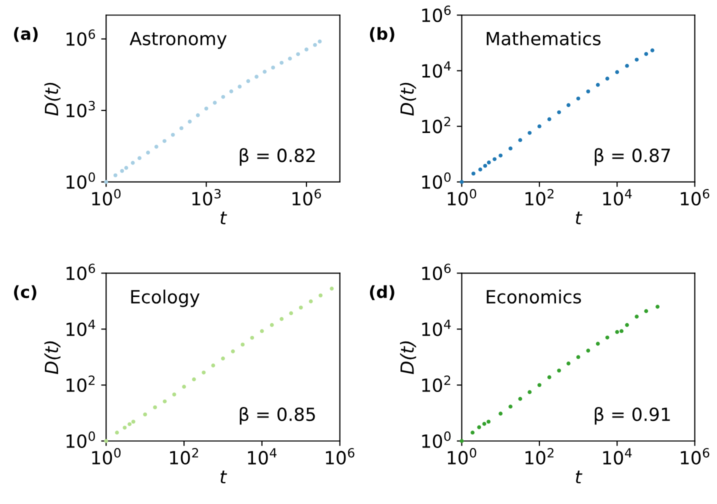 The height and width of the screenshot is (504, 717). What do you see at coordinates (165, 299) in the screenshot?
I see `annotation: Ecology` at bounding box center [165, 299].